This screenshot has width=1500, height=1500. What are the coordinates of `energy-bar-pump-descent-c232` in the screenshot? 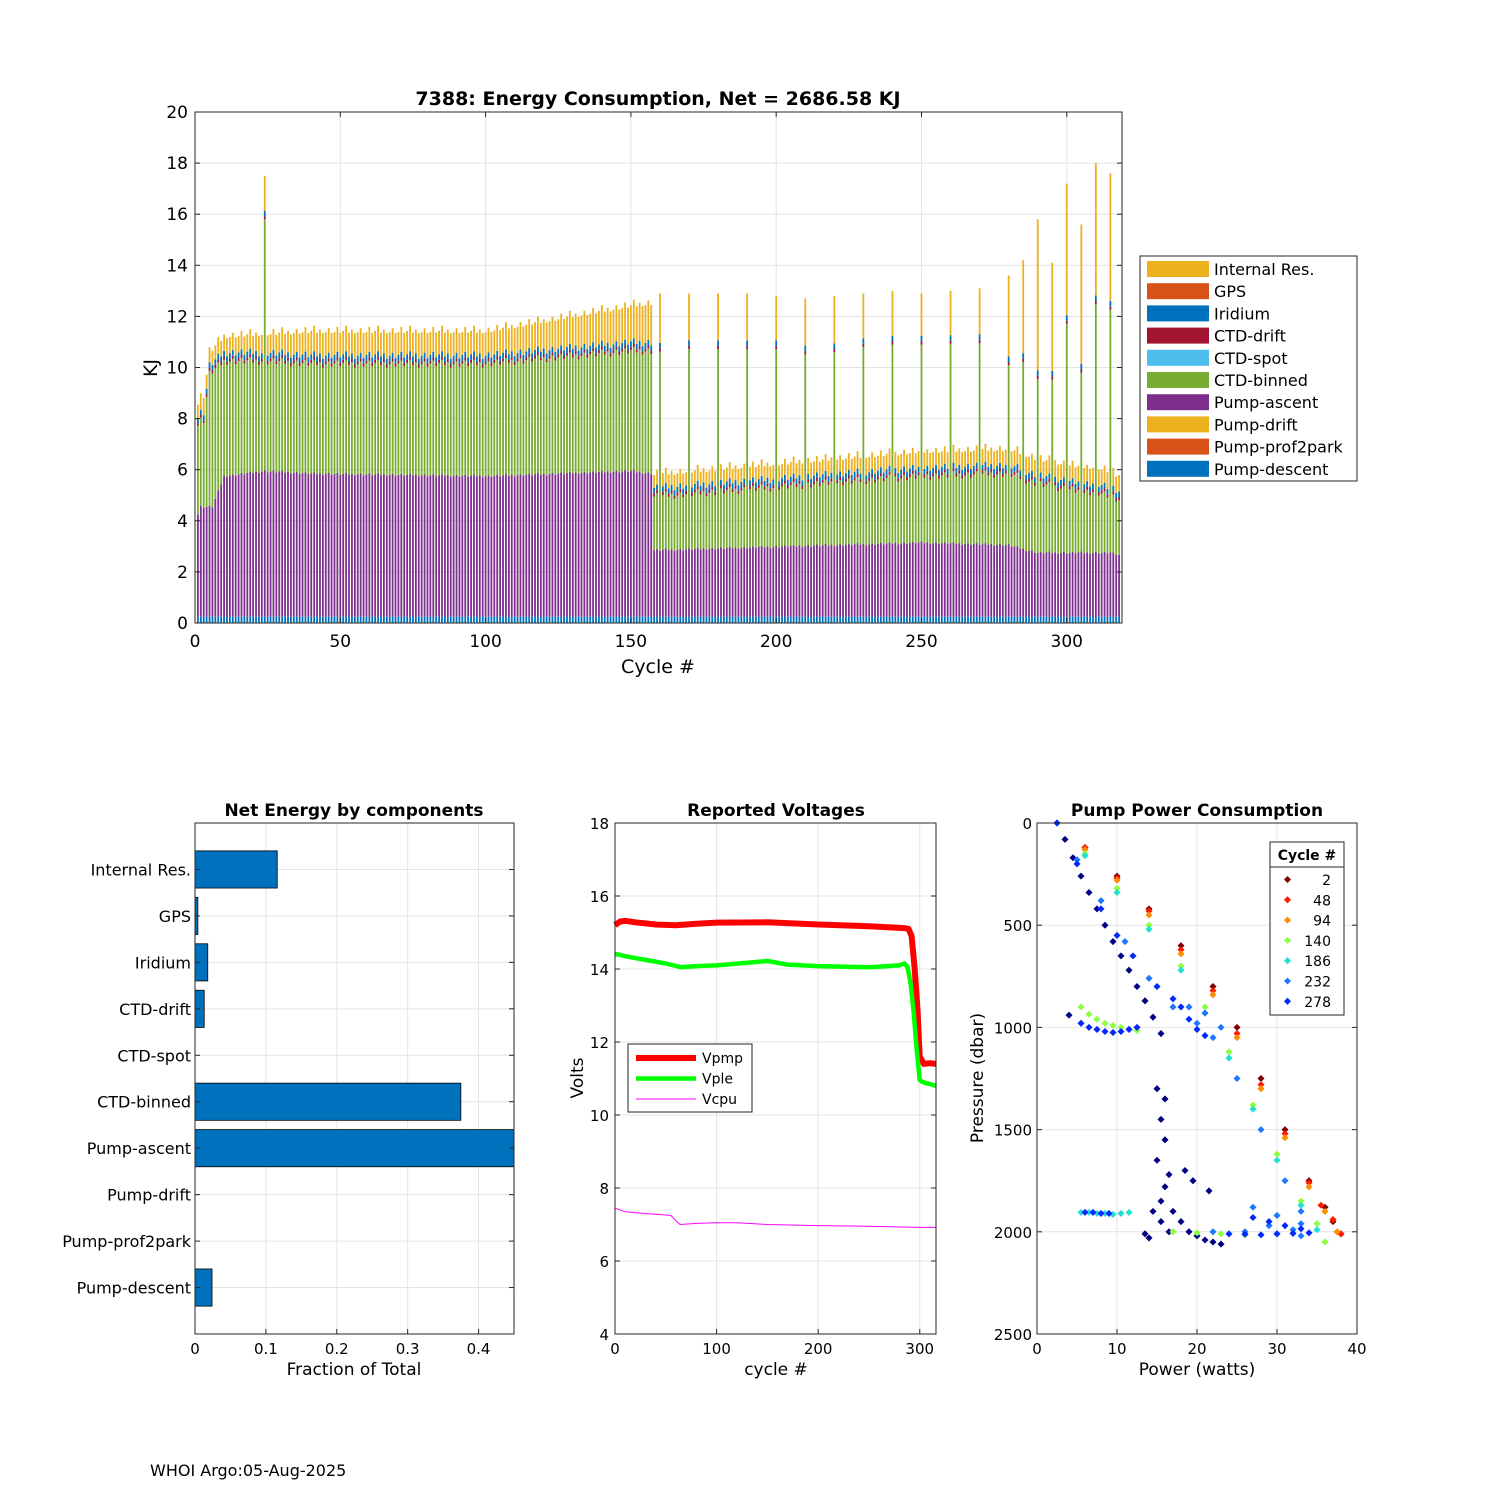 It's located at (869, 619).